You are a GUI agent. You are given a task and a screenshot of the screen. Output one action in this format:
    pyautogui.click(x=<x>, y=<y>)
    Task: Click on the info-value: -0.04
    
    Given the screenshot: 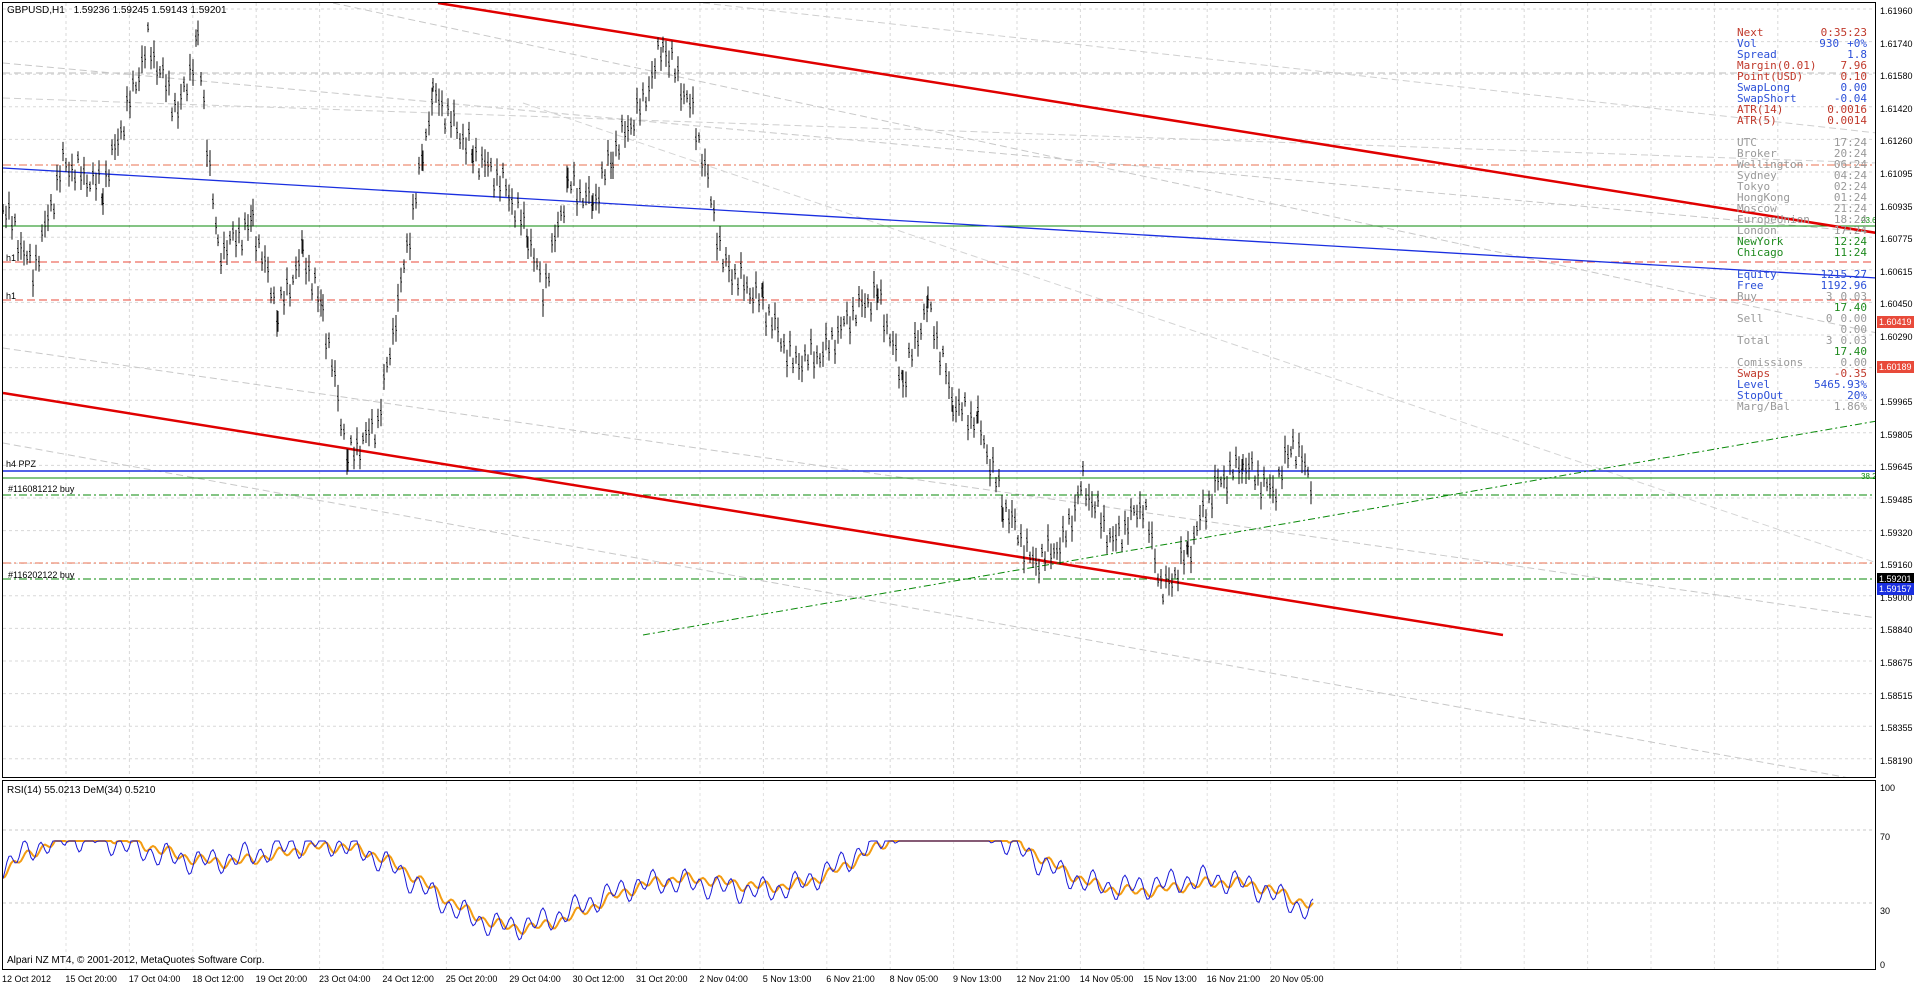 What is the action you would take?
    pyautogui.click(x=1850, y=98)
    